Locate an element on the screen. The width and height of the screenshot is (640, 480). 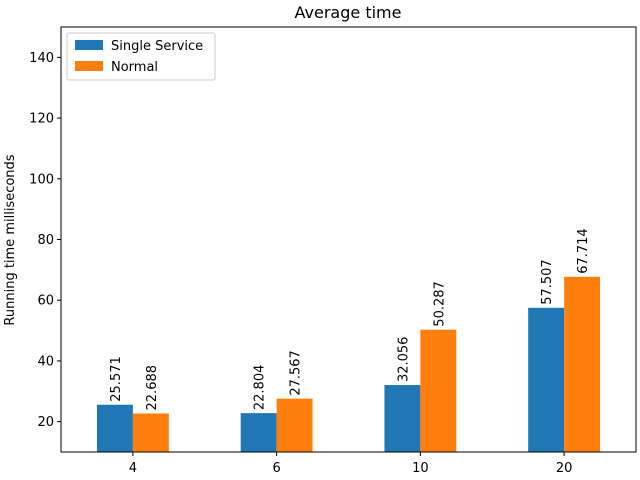
legend-box is located at coordinates (141, 56).